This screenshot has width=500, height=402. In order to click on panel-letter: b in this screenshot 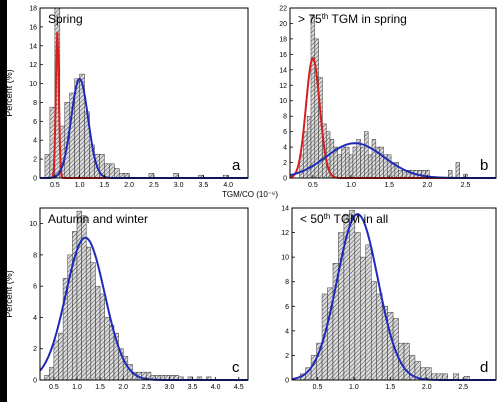, I will do `click(484, 165)`.